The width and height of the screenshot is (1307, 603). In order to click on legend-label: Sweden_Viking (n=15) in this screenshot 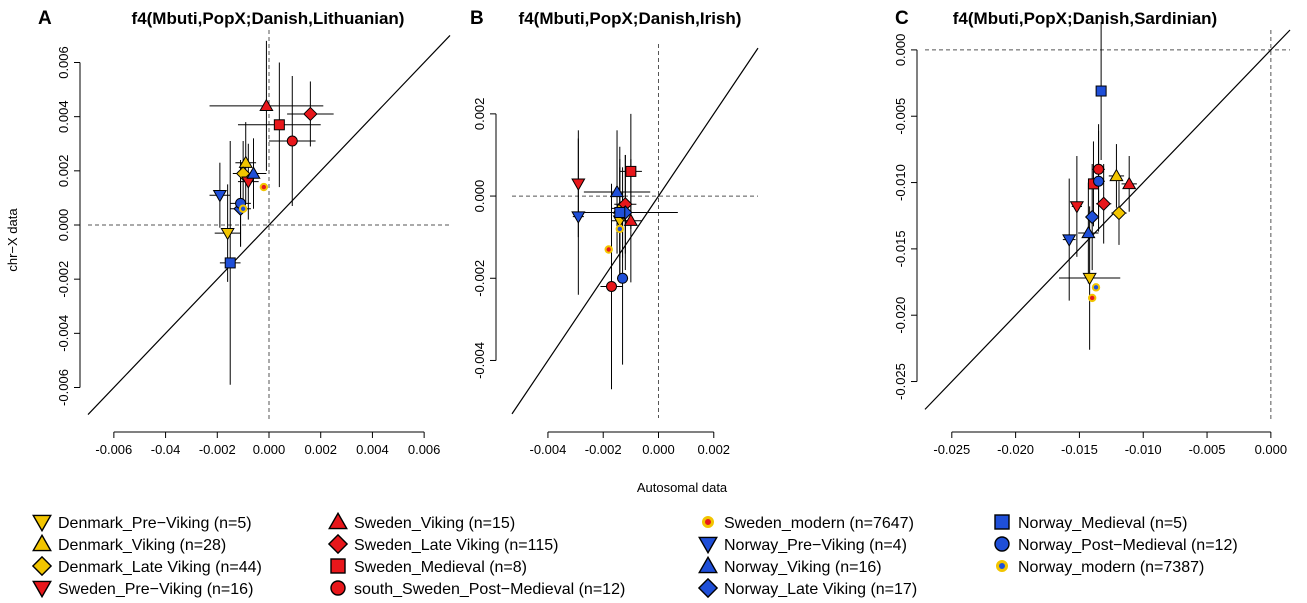, I will do `click(434, 523)`.